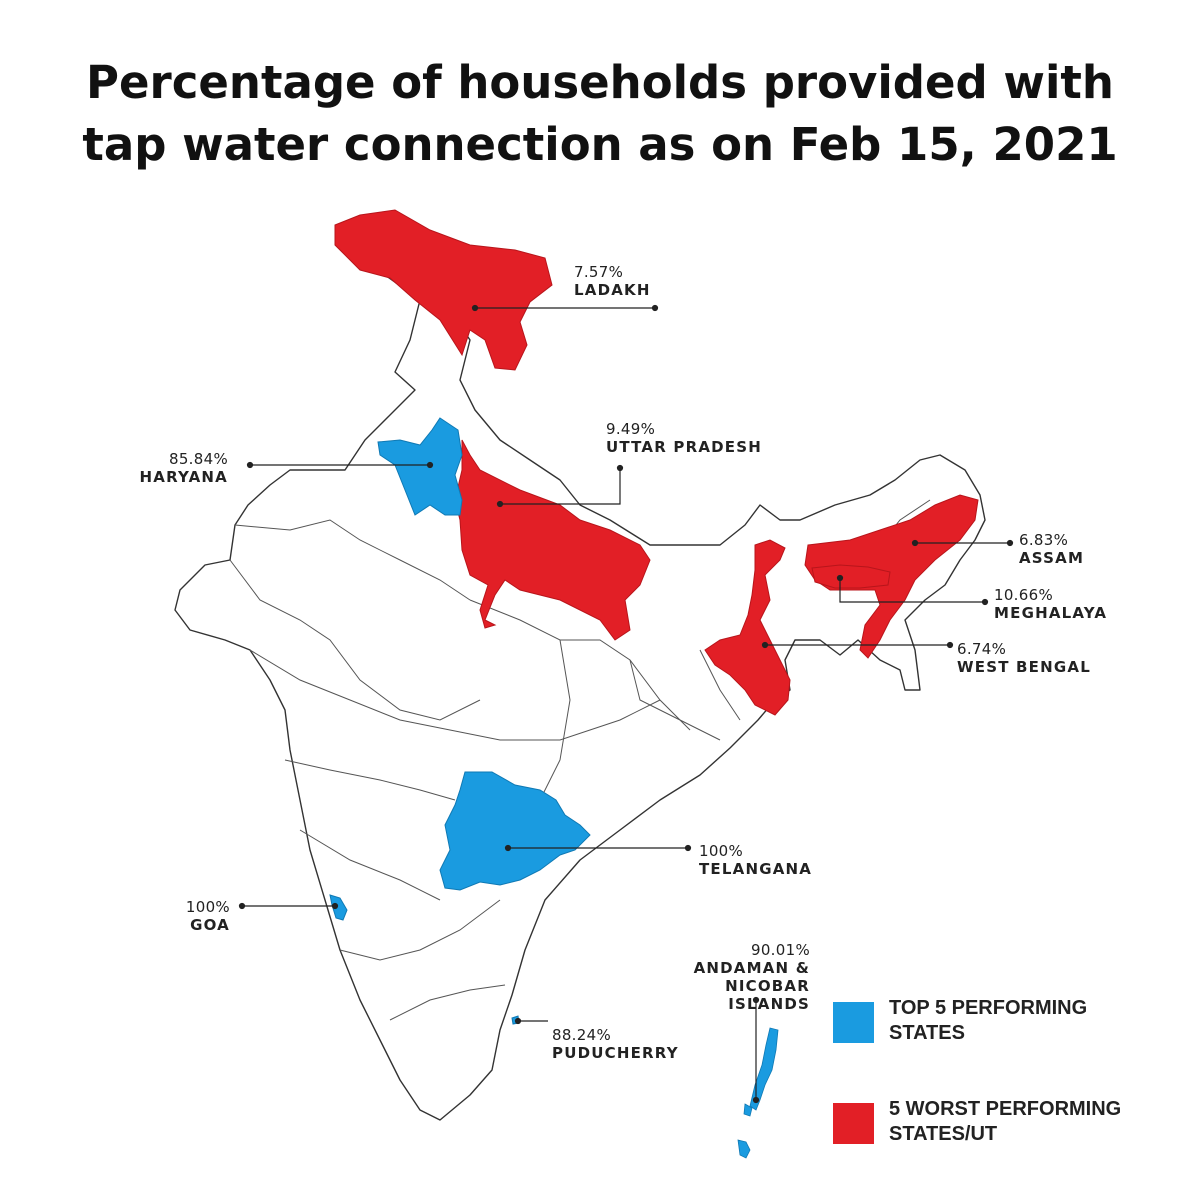 The height and width of the screenshot is (1200, 1200). I want to click on region-west-bengal, so click(747, 627).